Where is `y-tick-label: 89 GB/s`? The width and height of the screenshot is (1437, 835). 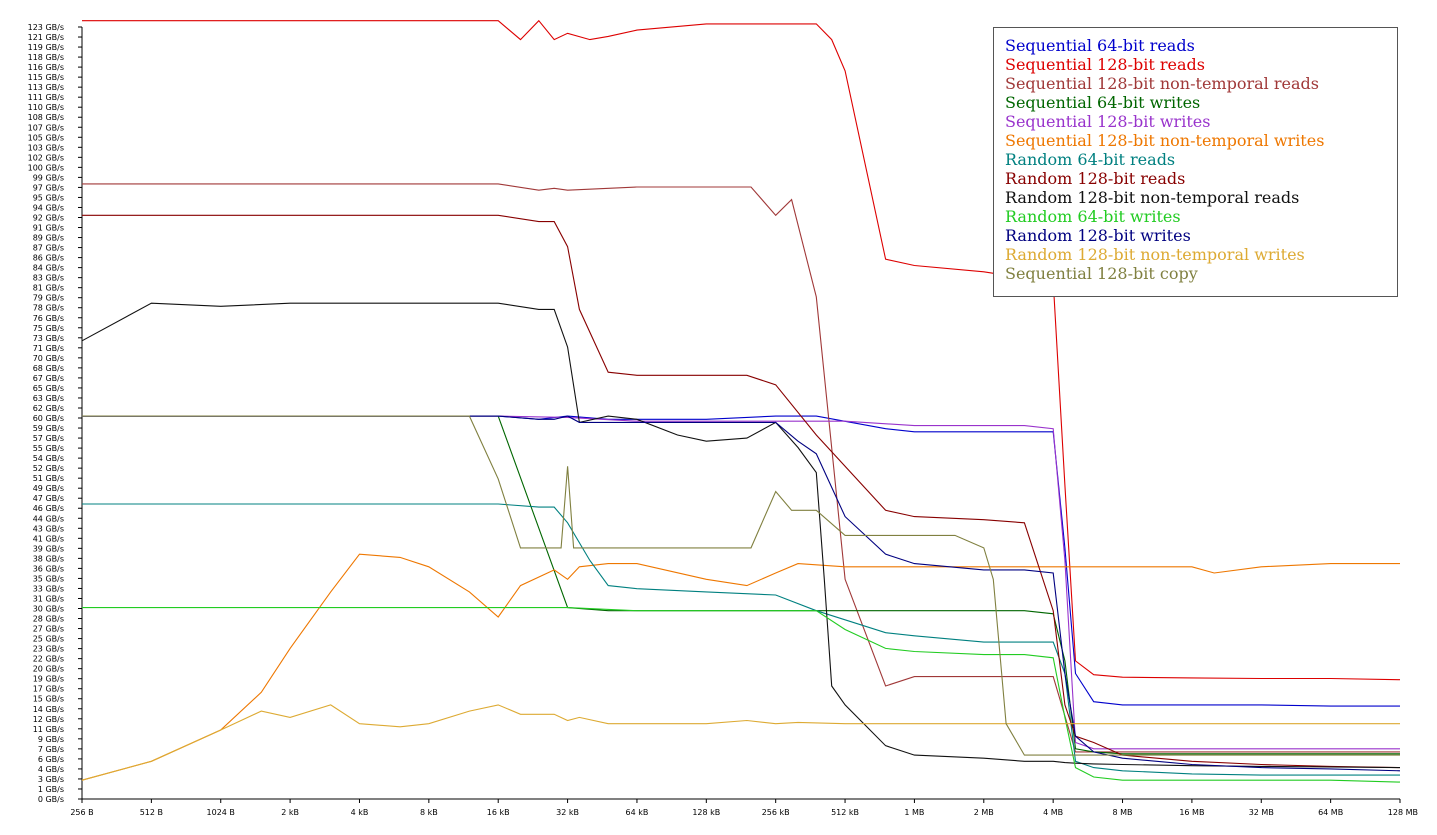
y-tick-label: 89 GB/s is located at coordinates (48, 238).